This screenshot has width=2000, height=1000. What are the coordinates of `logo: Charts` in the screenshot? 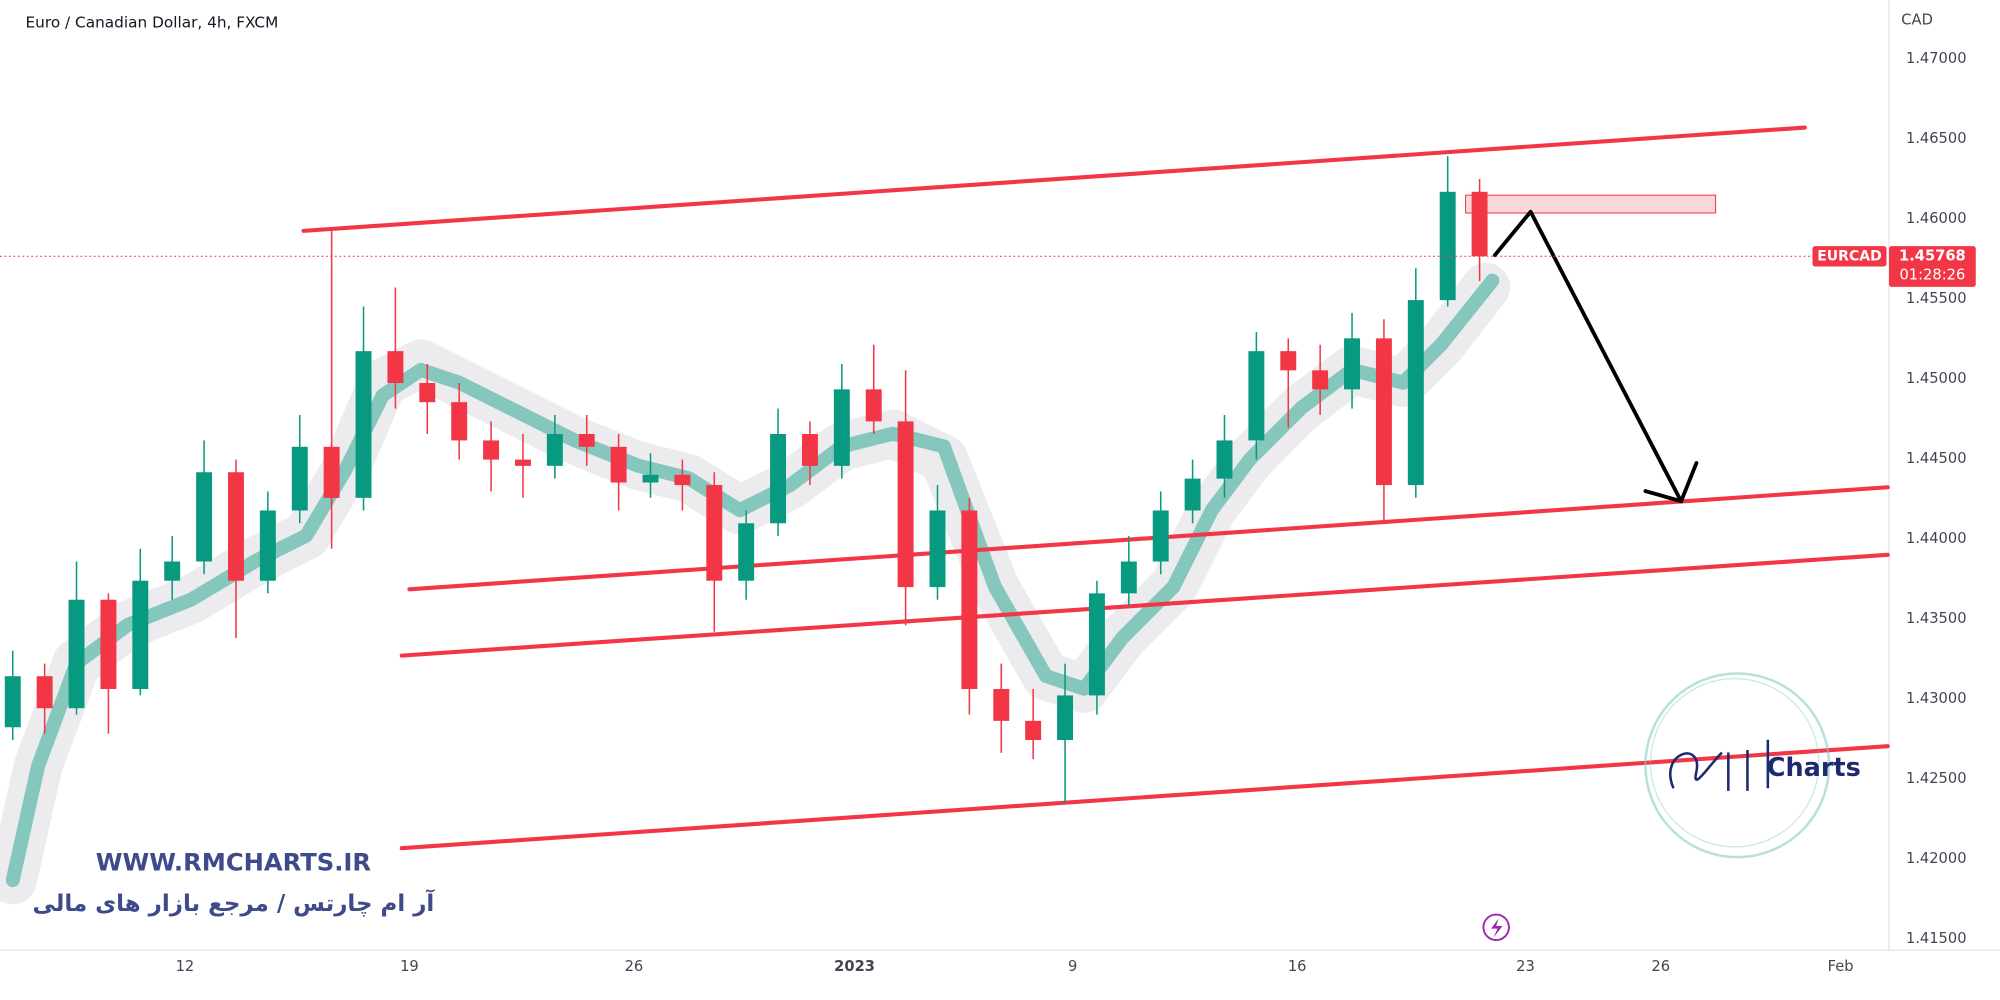 It's located at (1752, 765).